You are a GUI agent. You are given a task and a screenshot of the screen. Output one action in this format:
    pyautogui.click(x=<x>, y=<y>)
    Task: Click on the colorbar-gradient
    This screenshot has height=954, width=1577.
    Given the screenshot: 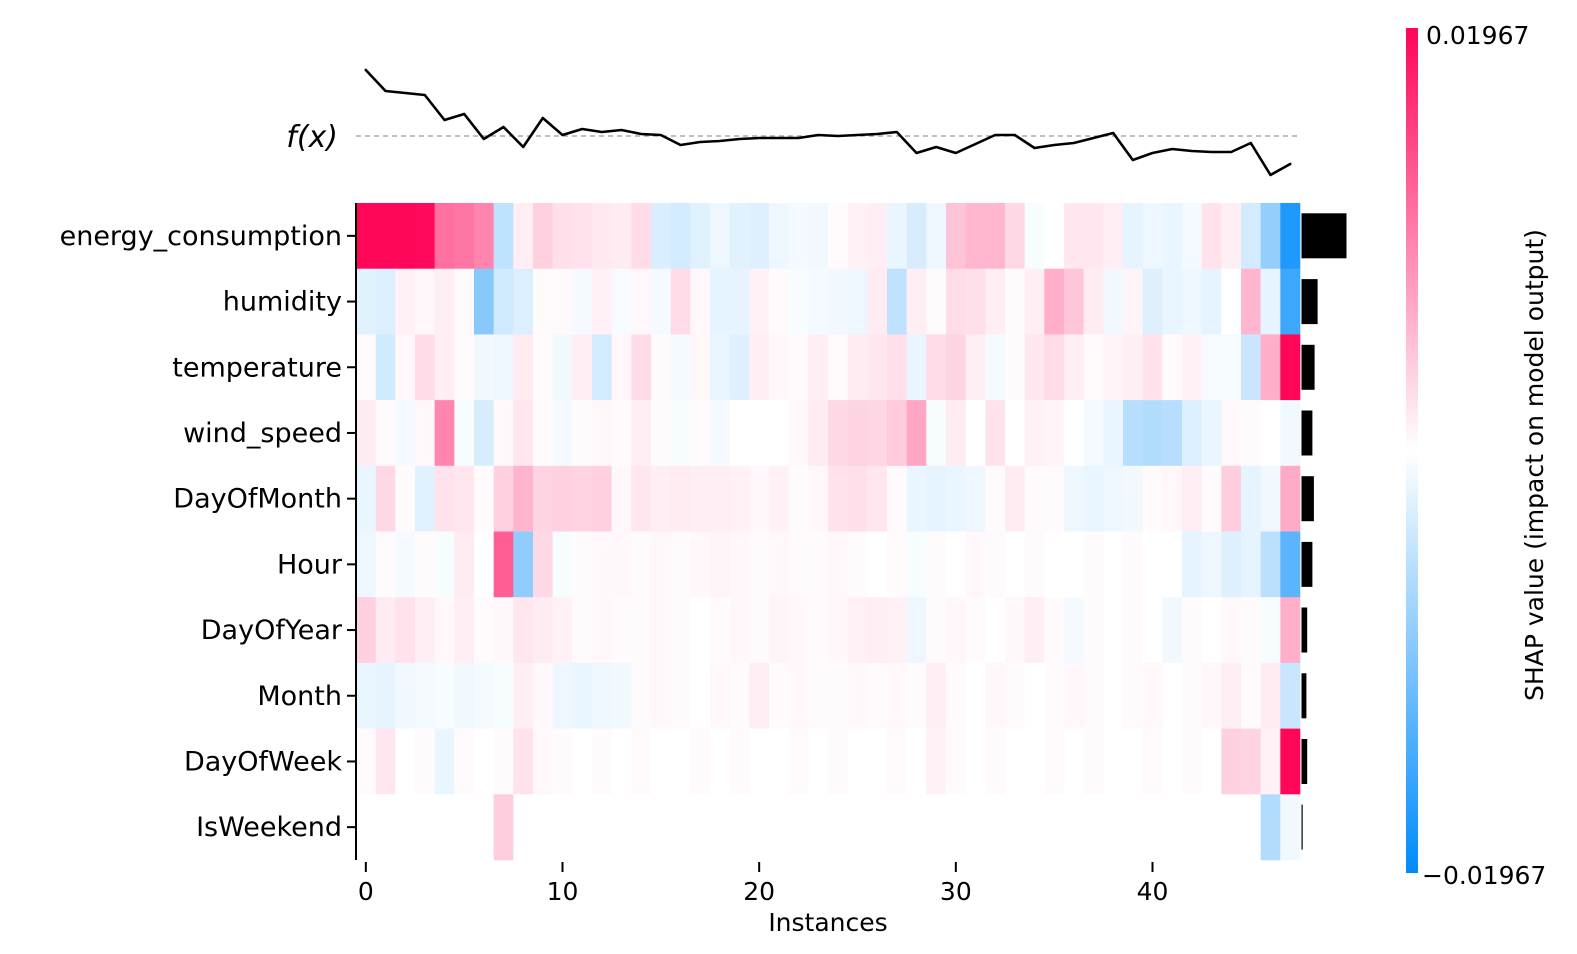 What is the action you would take?
    pyautogui.click(x=1412, y=450)
    